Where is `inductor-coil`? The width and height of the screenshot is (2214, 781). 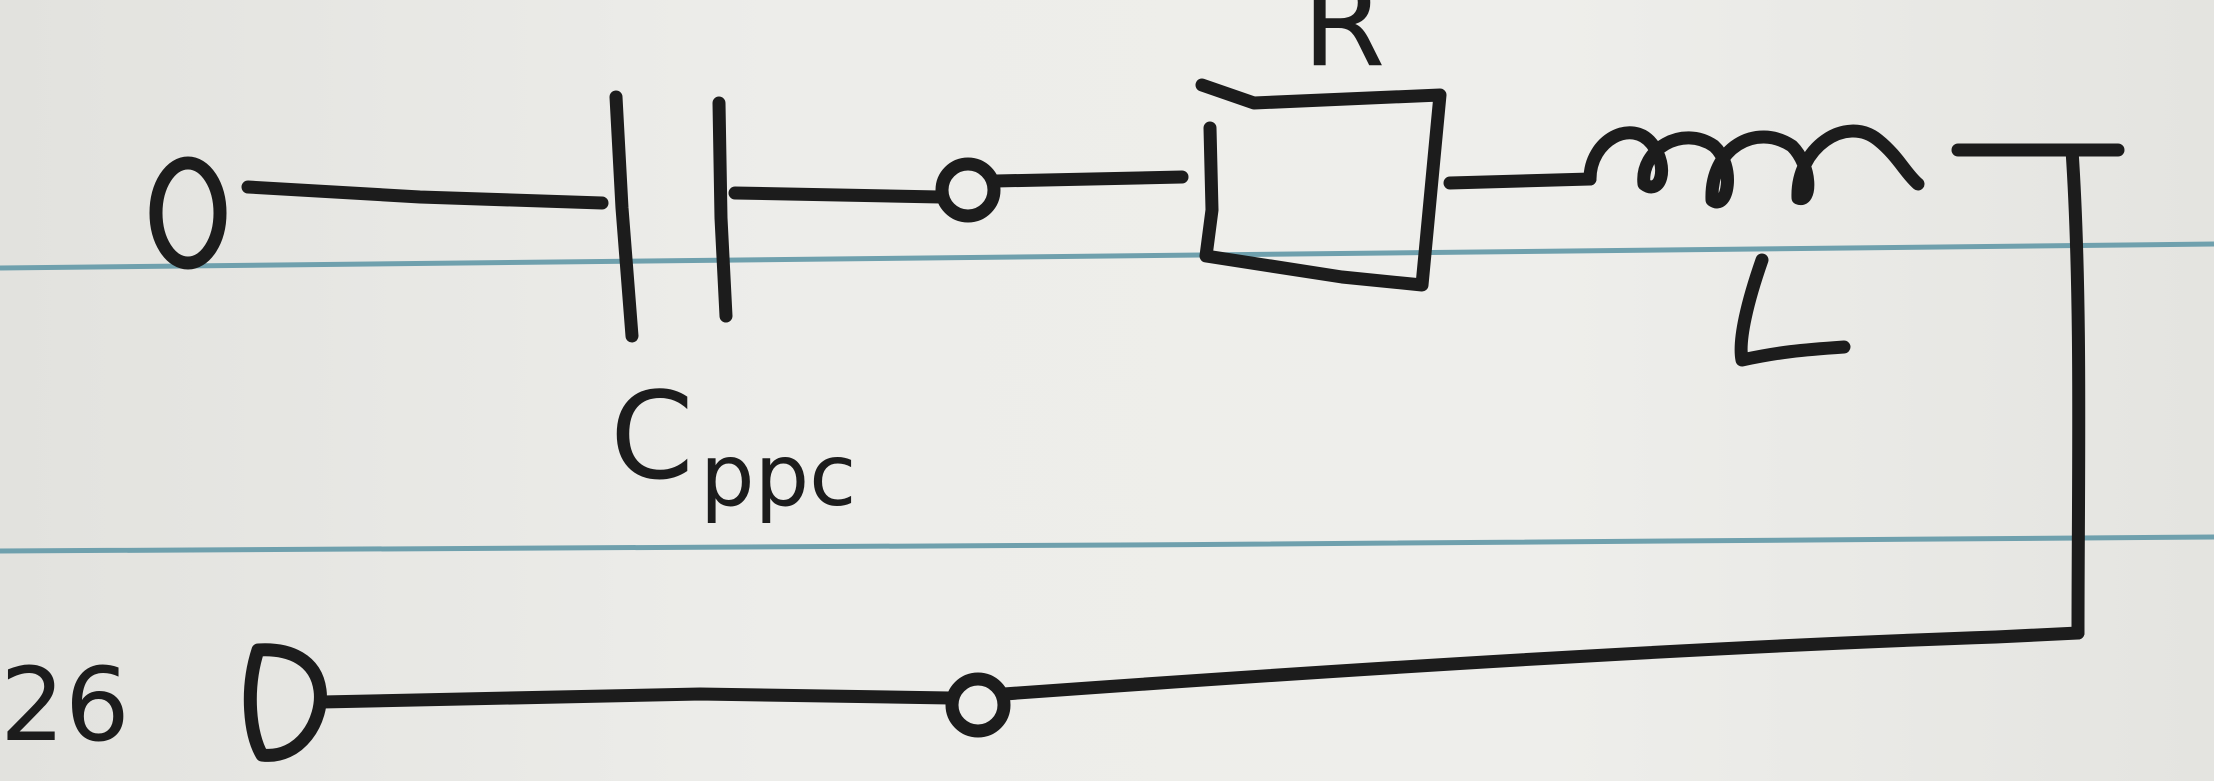
inductor-coil is located at coordinates (1754, 166).